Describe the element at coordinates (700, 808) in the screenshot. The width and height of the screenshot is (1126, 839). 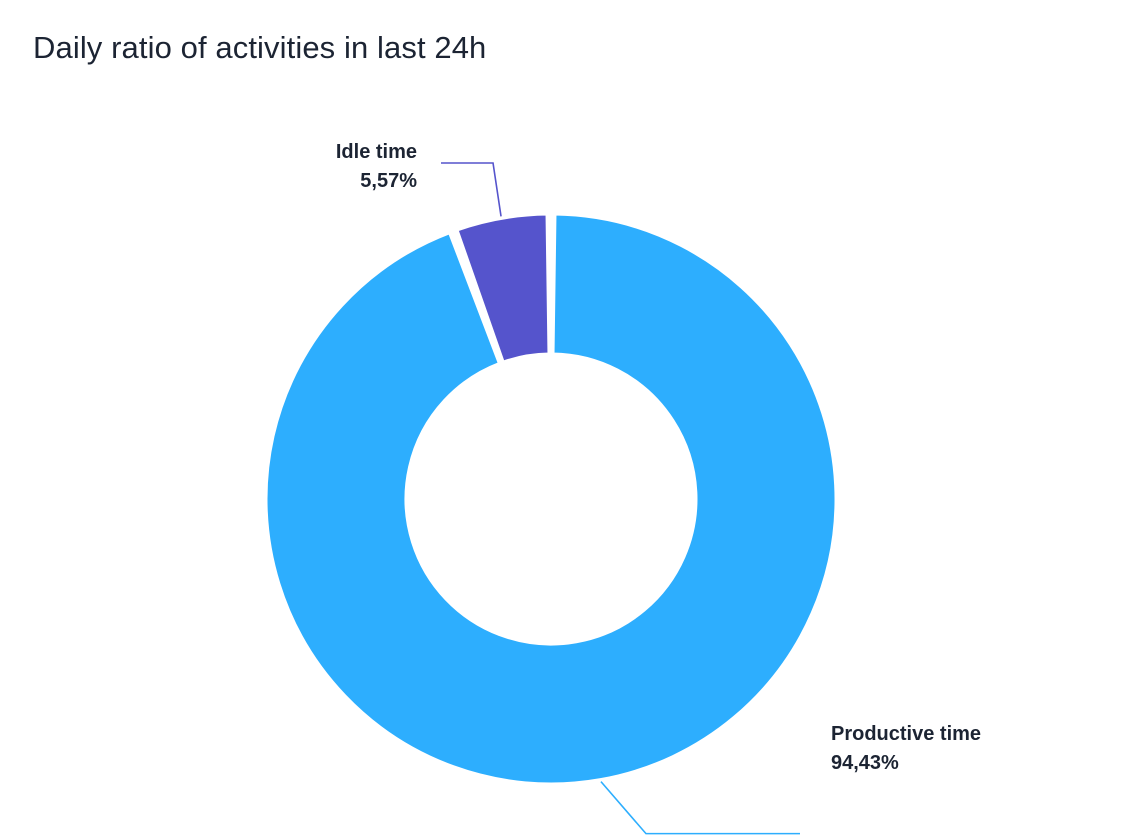
I see `leader-line-productive-time` at that location.